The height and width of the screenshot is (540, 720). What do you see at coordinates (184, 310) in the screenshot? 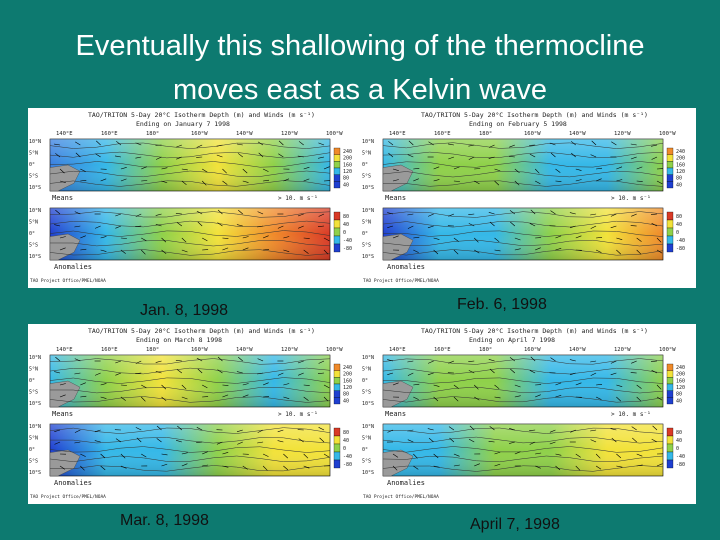
I see `caption-jan: Jan. 8, 1998` at bounding box center [184, 310].